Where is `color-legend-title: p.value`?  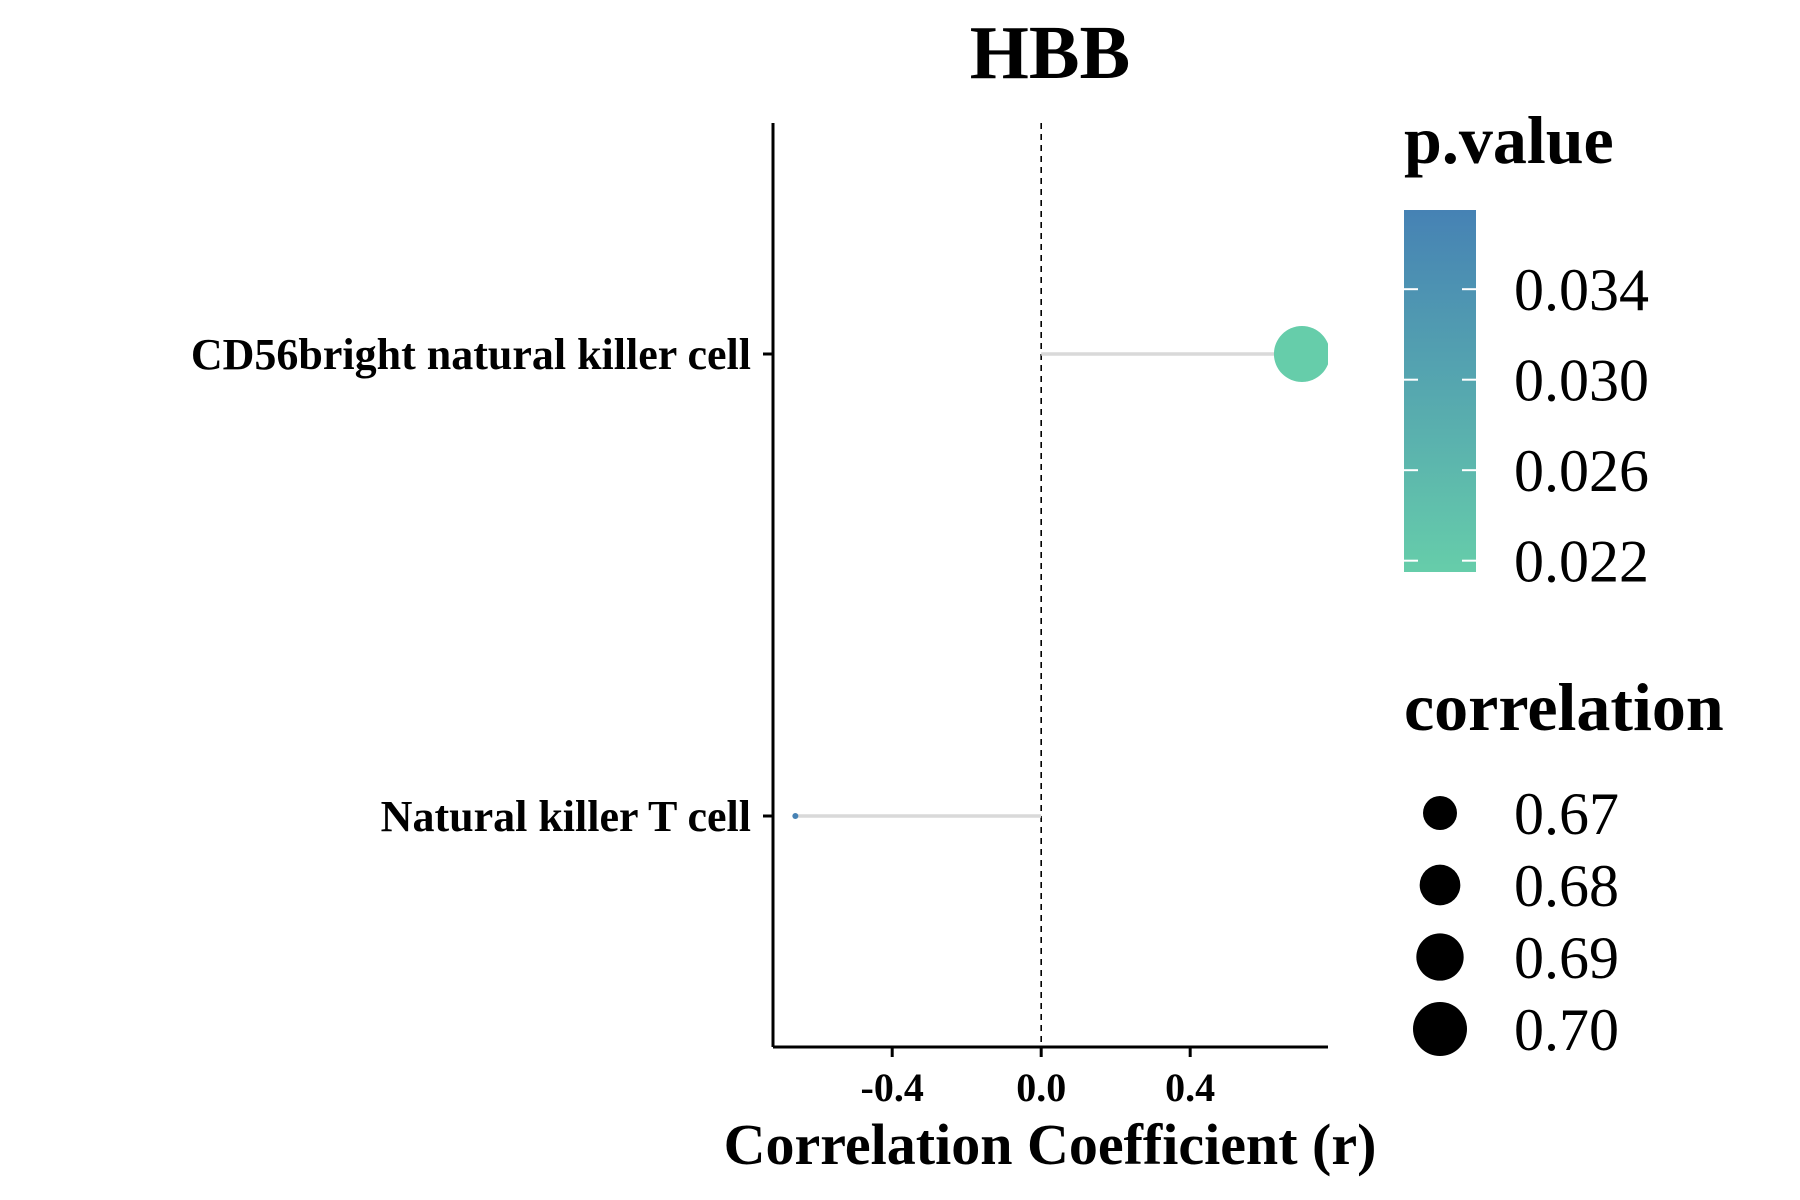 color-legend-title: p.value is located at coordinates (1509, 140).